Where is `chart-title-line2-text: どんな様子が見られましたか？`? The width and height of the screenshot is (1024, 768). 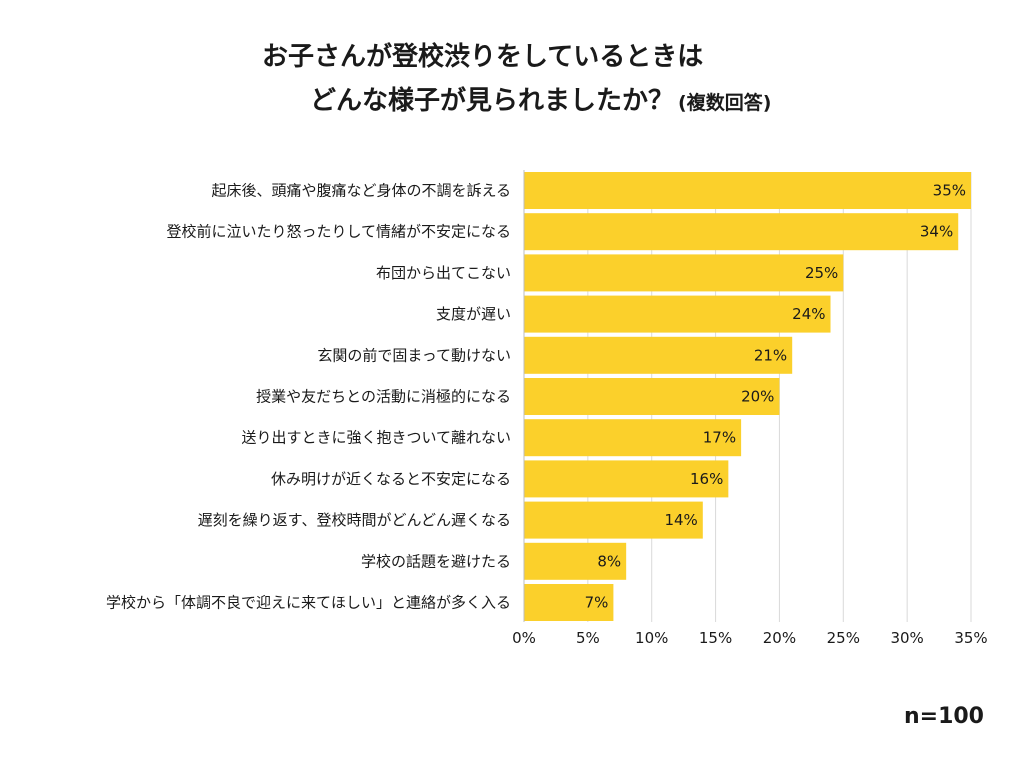
chart-title-line2-text: どんな様子が見られましたか？ is located at coordinates (492, 101).